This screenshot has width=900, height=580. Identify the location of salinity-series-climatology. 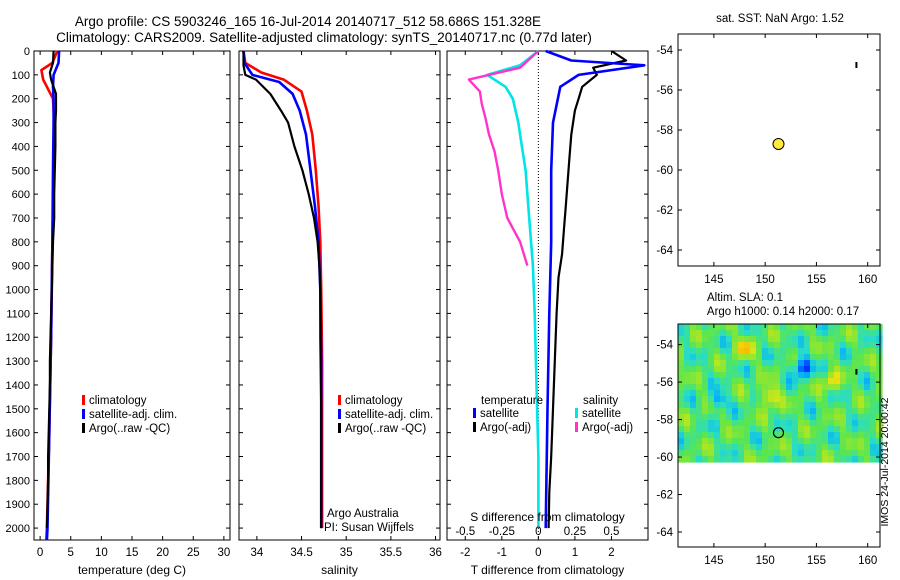
(283, 289).